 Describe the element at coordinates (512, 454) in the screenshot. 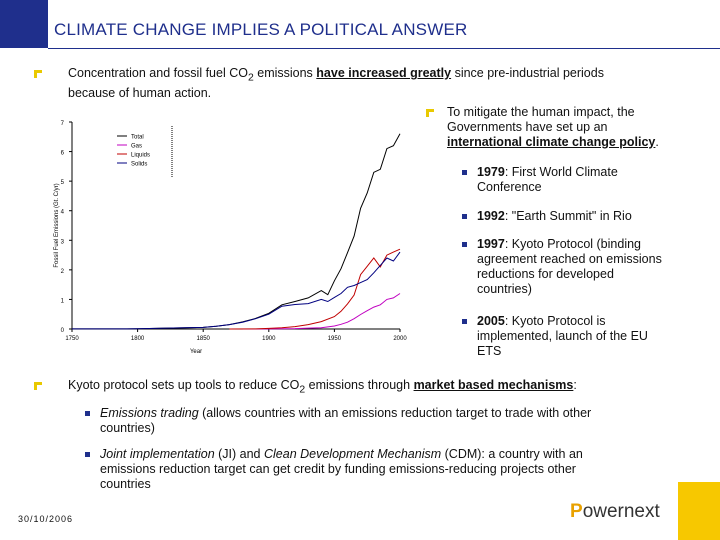

I see `tool-text: (CDM): a country with an` at that location.